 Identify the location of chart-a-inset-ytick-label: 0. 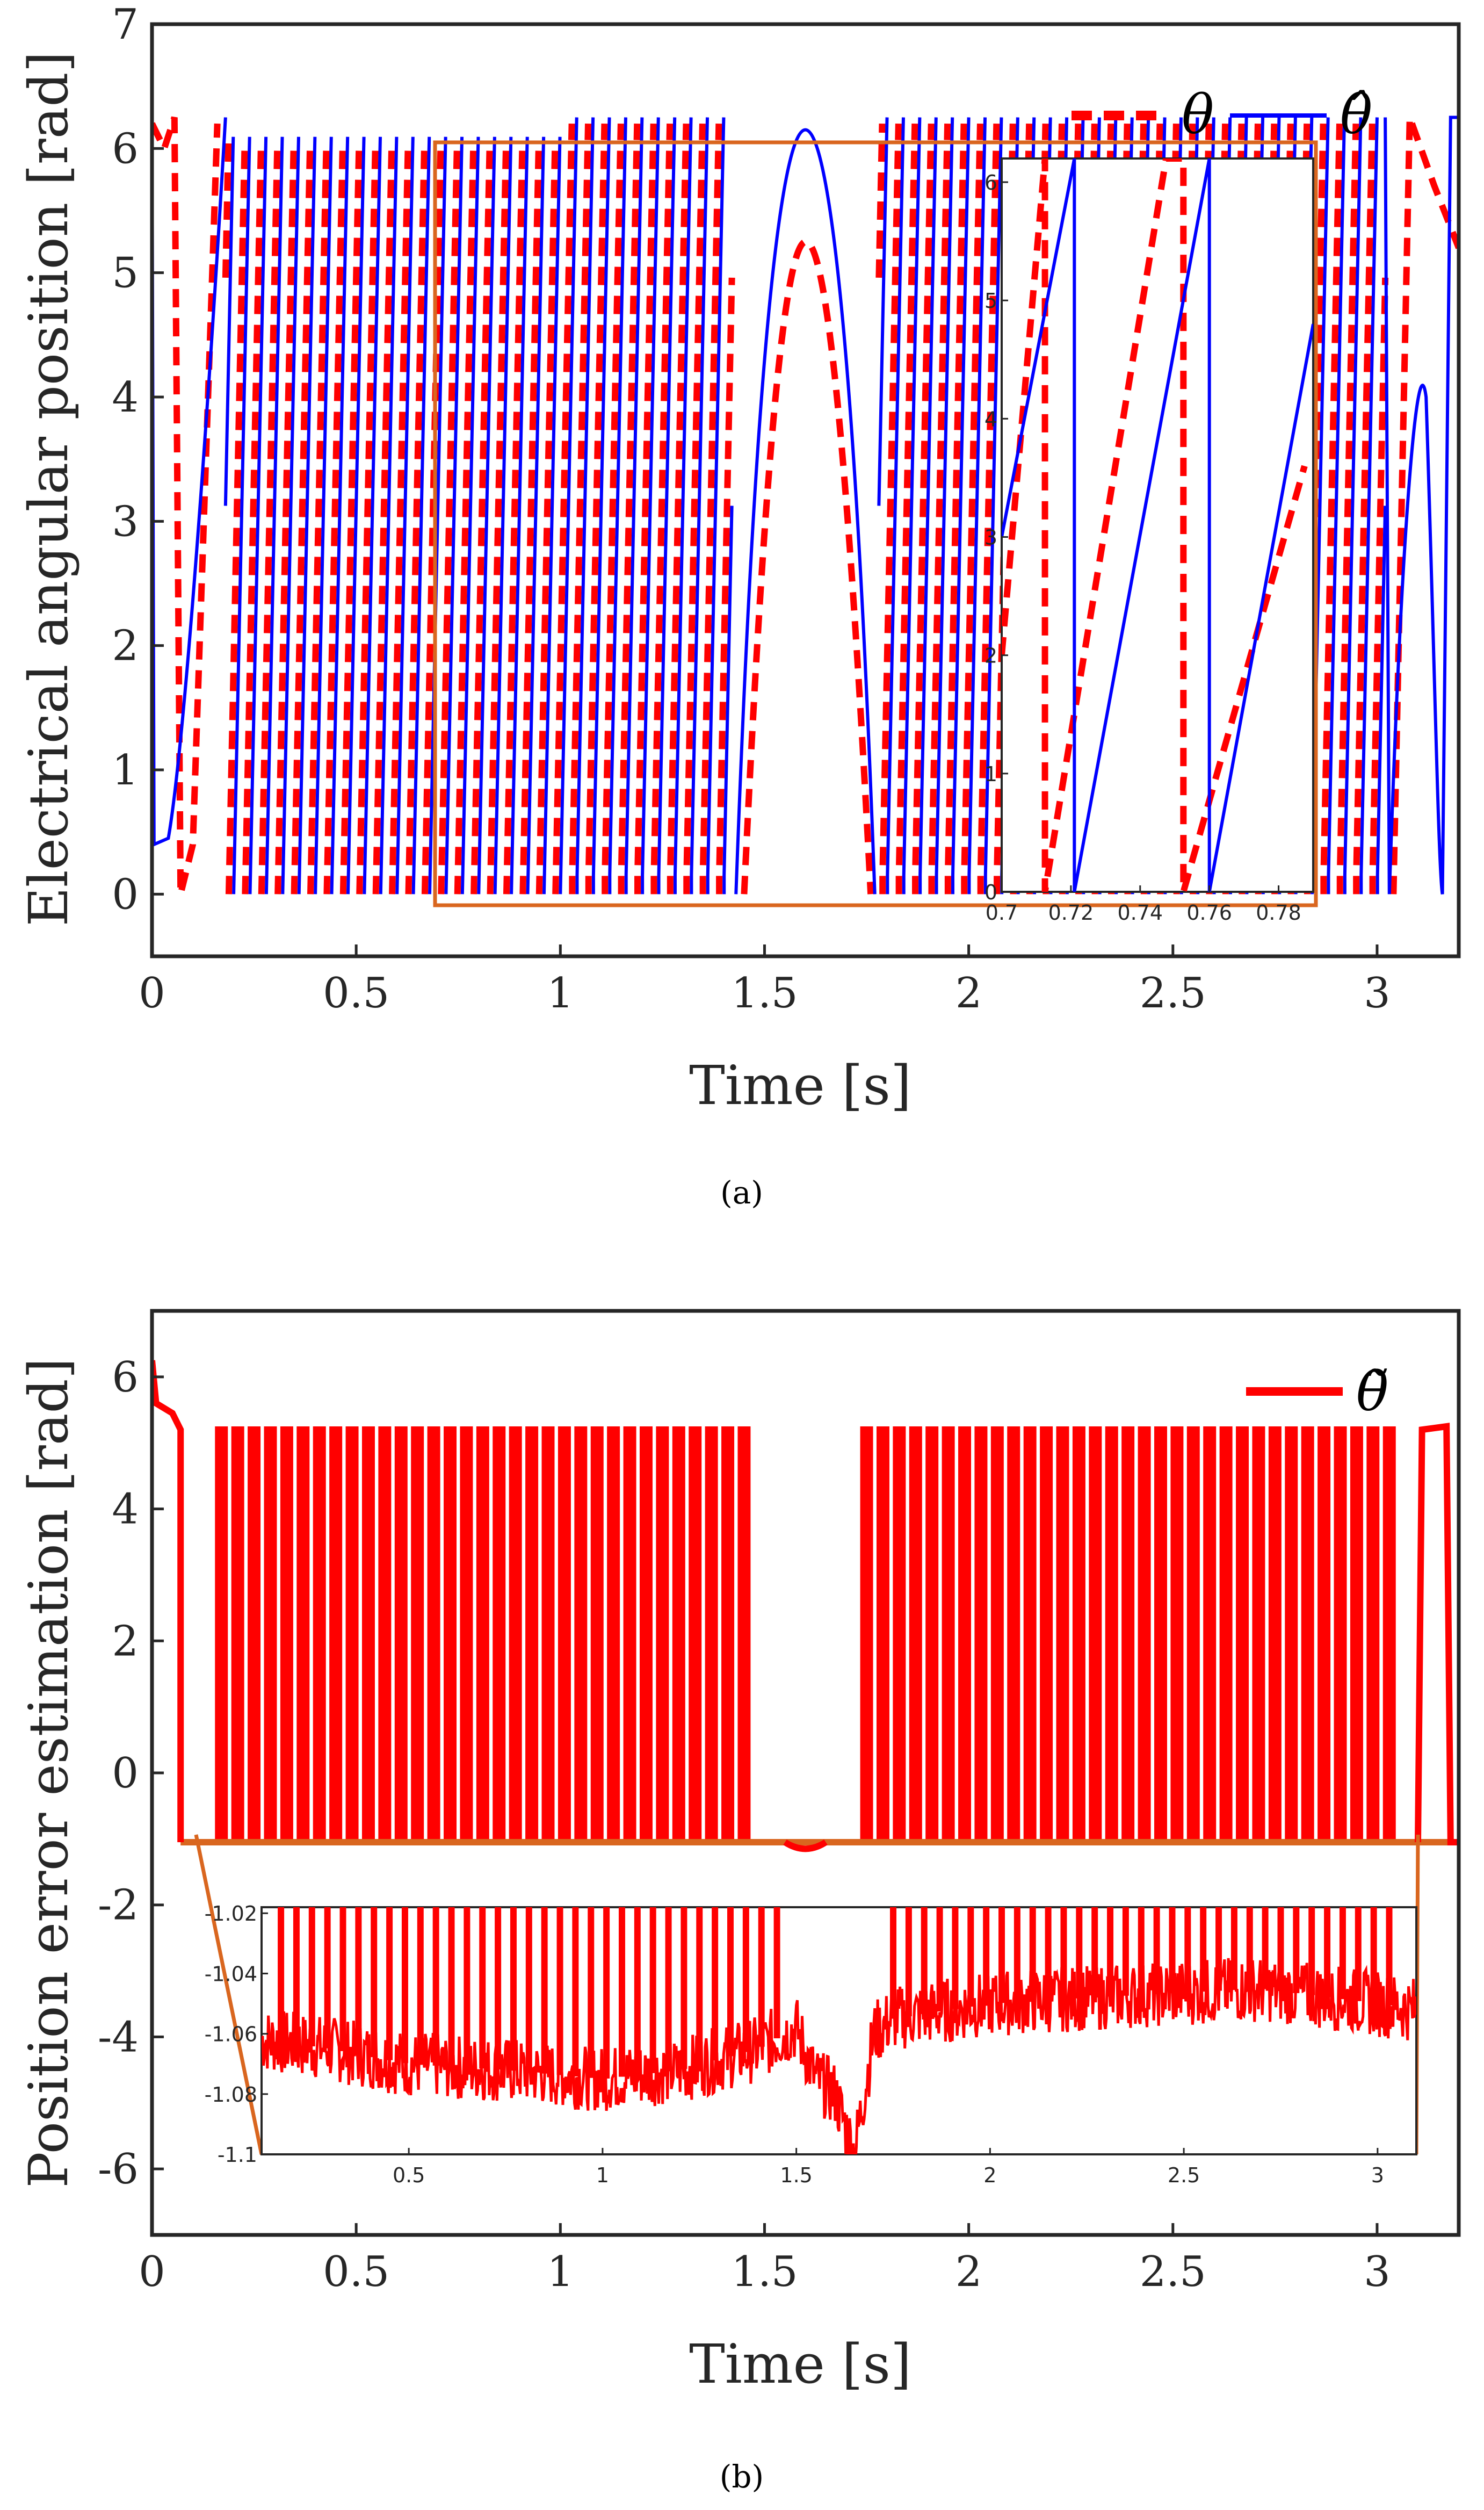
(990, 893).